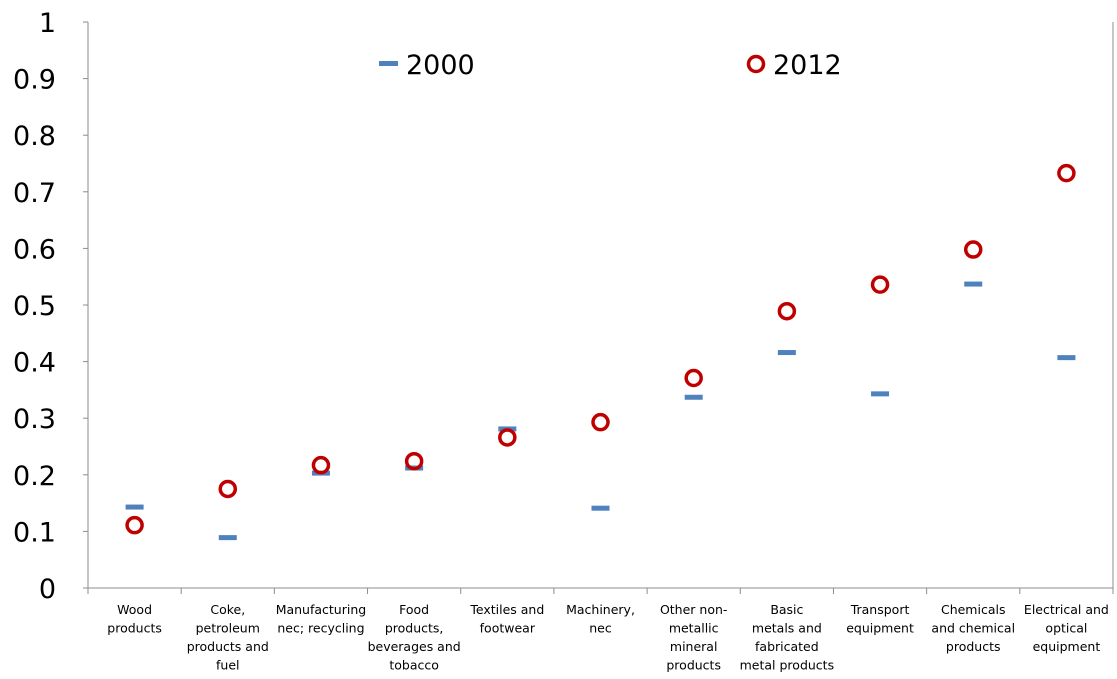 The height and width of the screenshot is (679, 1117). Describe the element at coordinates (694, 628) in the screenshot. I see `x-category-label: metallic` at that location.